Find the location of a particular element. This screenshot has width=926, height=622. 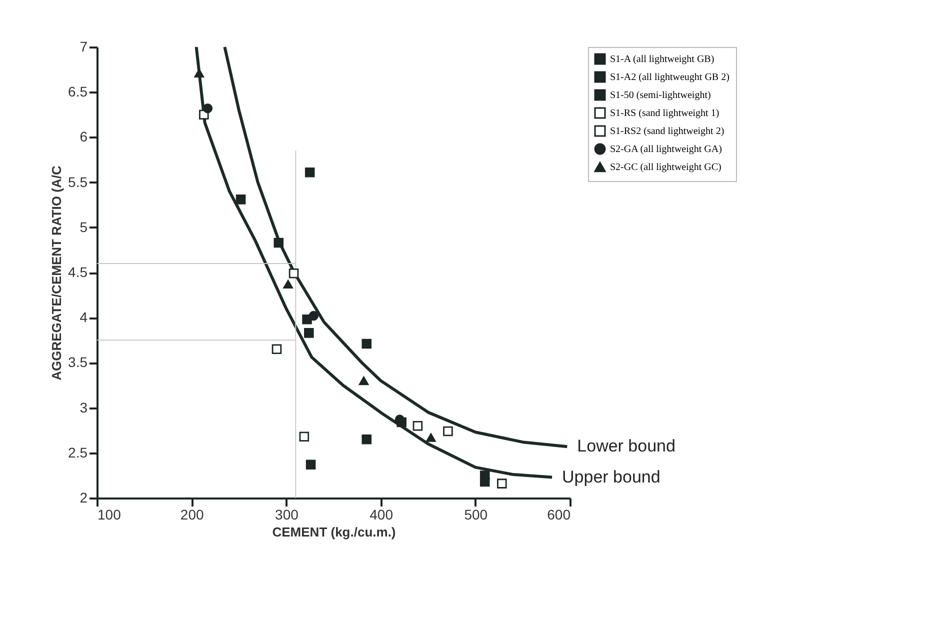

y-tick-label: 4 is located at coordinates (84, 317).